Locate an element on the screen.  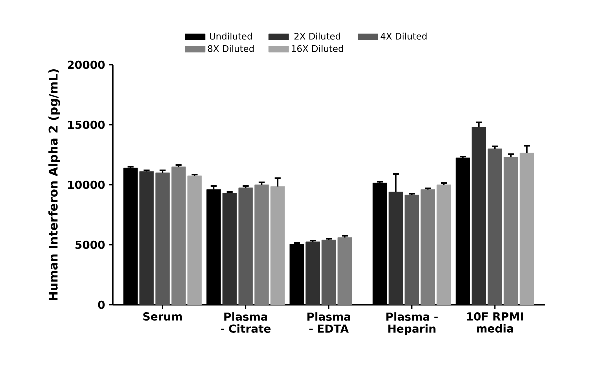
y-tick-label: 0 is located at coordinates (101, 305).